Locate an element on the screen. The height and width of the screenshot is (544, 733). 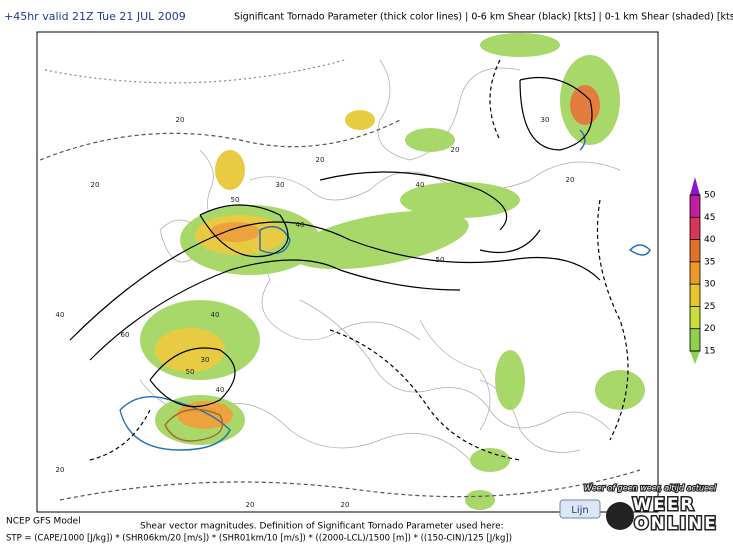
line-button: Lijn is located at coordinates (580, 509).